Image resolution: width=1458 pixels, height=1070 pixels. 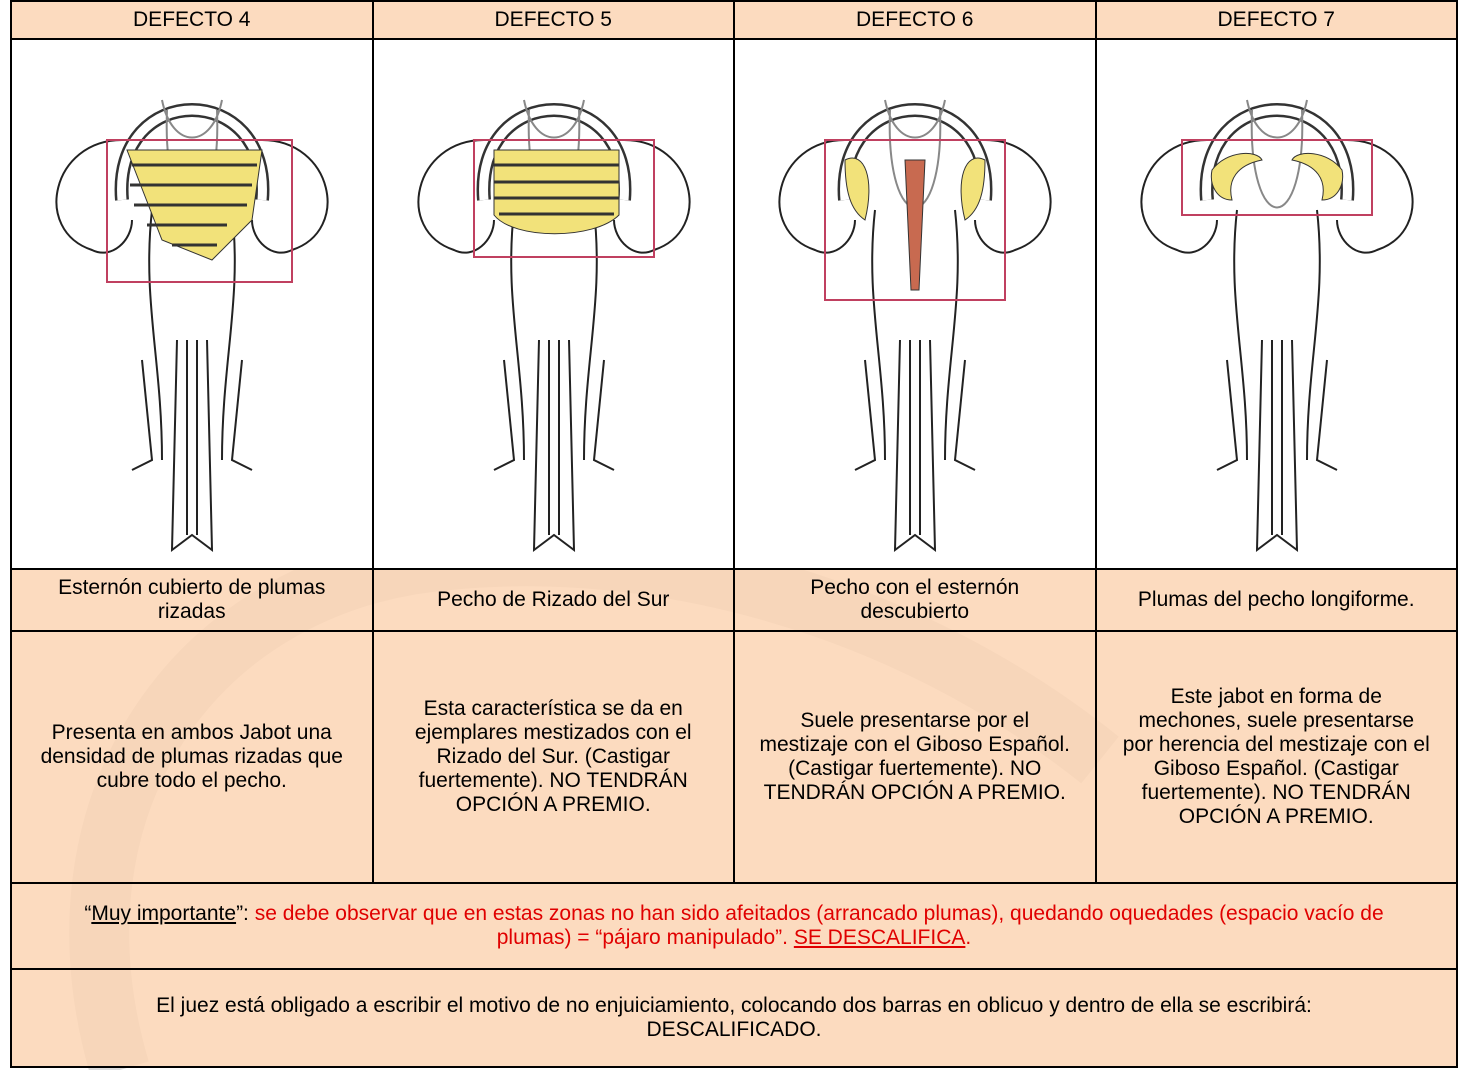 What do you see at coordinates (242, 913) in the screenshot?
I see `quote: ”:` at bounding box center [242, 913].